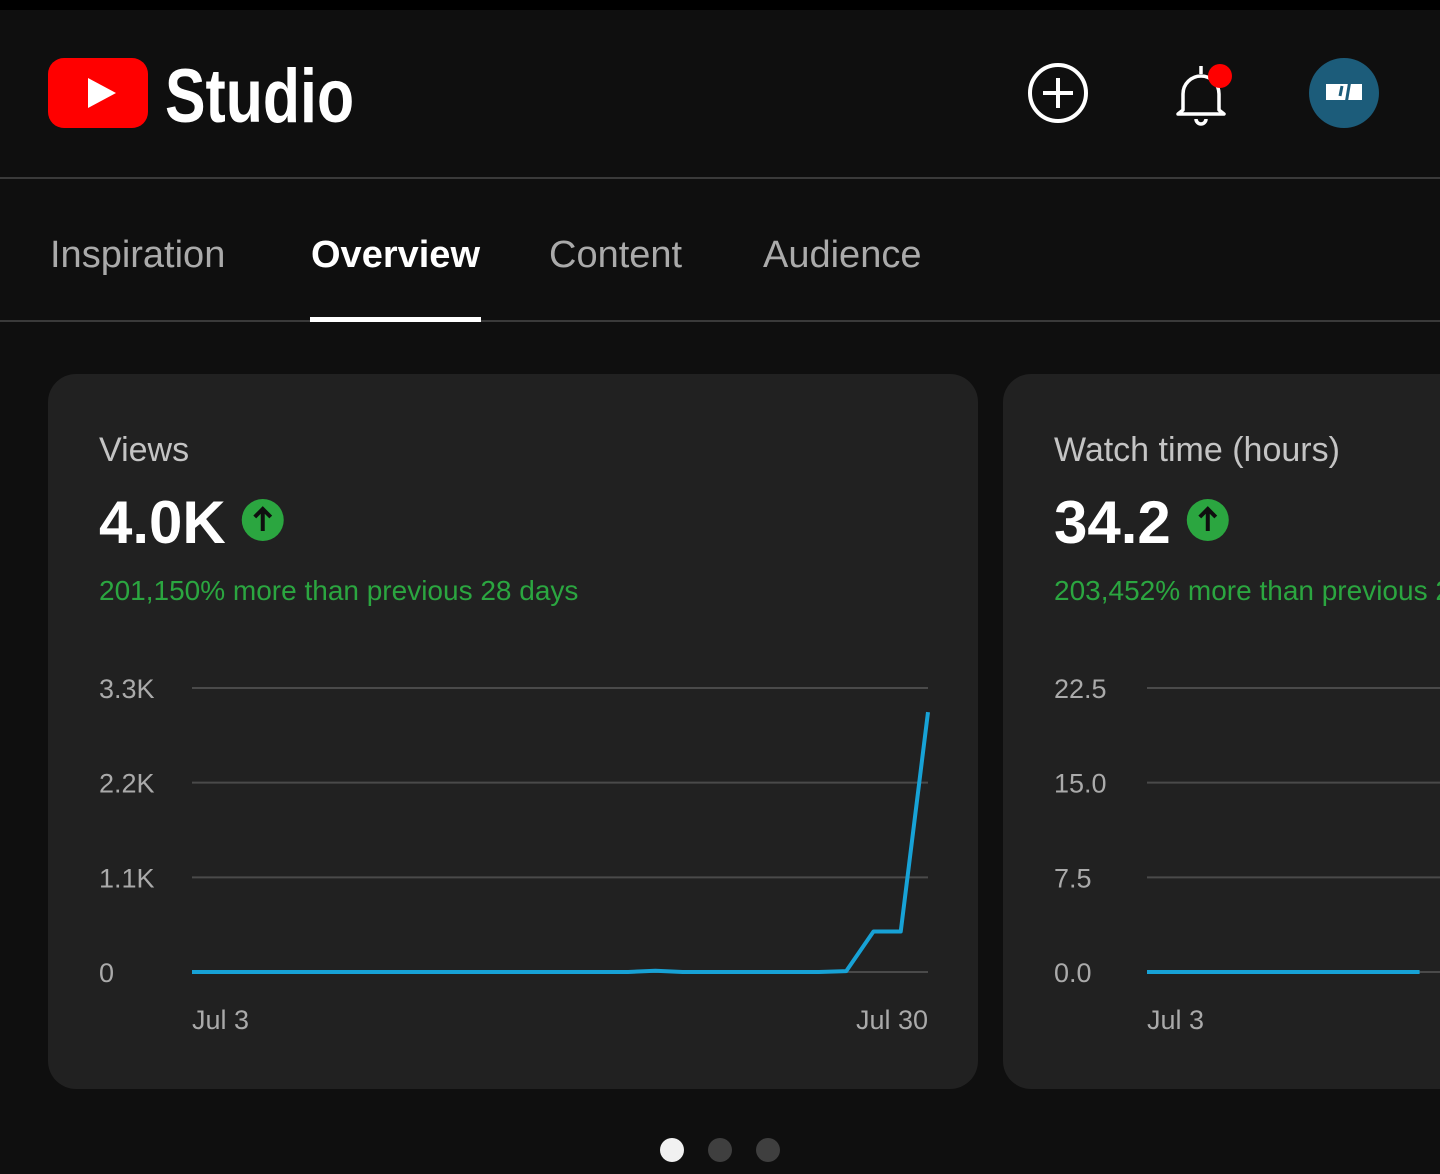  I want to click on bell, so click(1201, 95).